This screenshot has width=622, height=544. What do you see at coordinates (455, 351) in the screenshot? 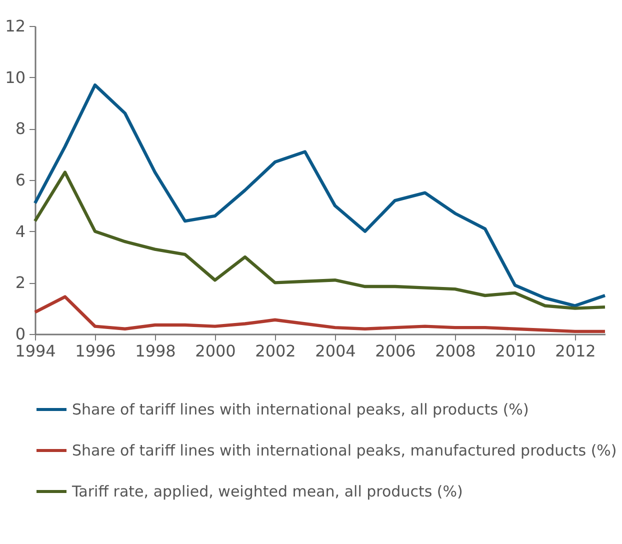
I see `x-tick-label: 2008` at bounding box center [455, 351].